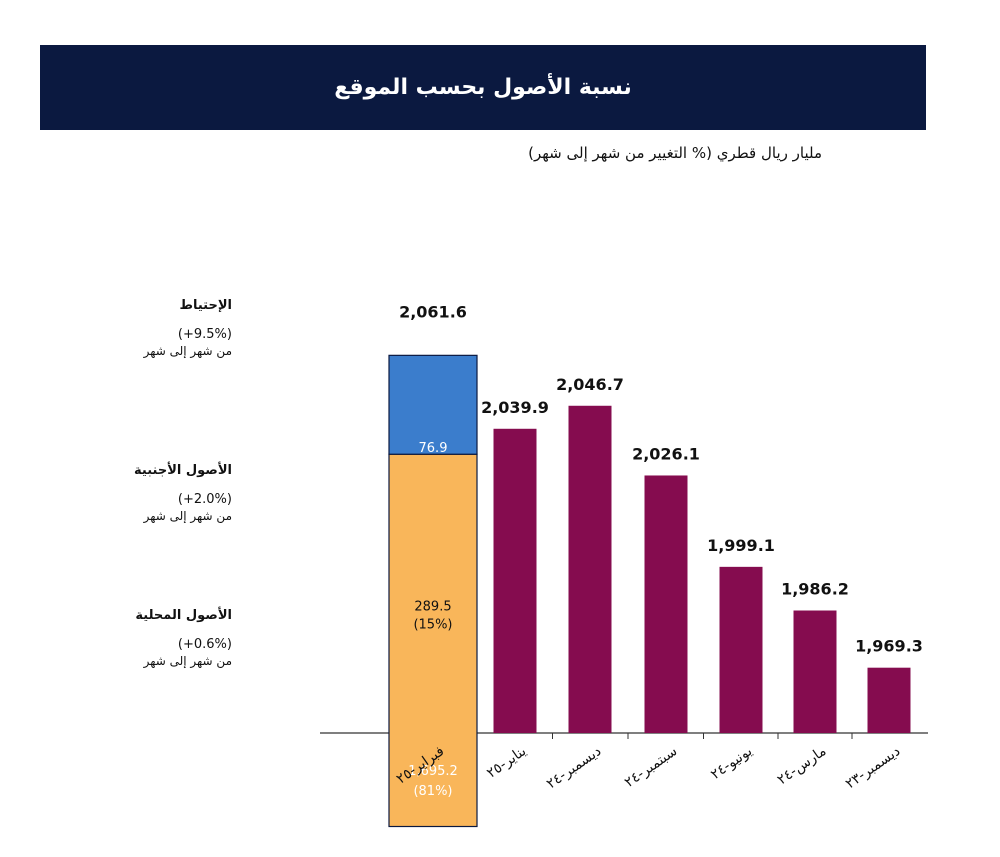 The width and height of the screenshot is (1000, 857). Describe the element at coordinates (651, 767) in the screenshot. I see `x-tick-label: سبتمبر-٢٤` at that location.